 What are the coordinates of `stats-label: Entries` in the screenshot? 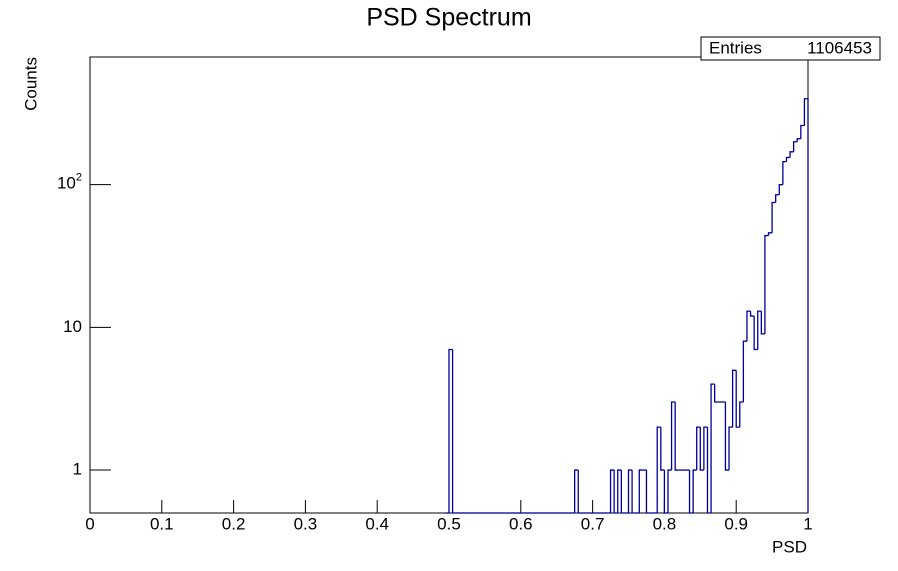 It's located at (735, 47).